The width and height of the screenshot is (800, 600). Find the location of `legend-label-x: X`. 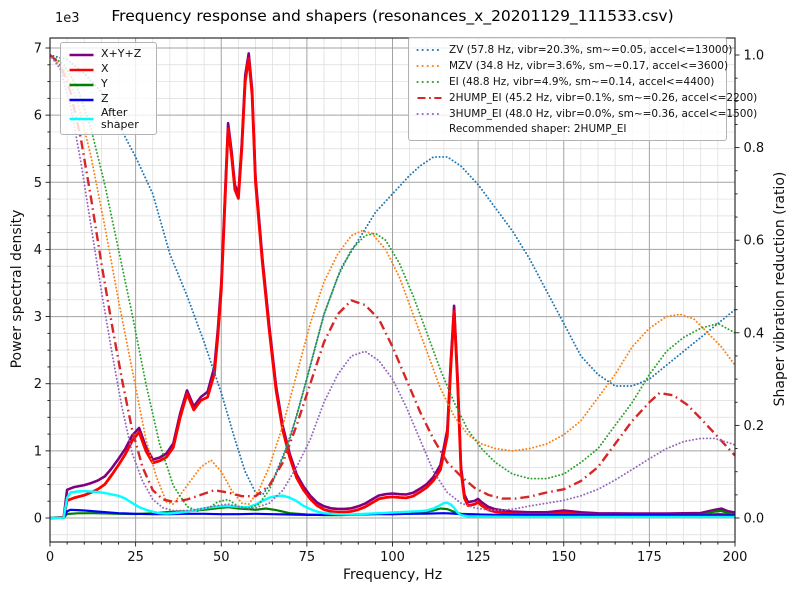

legend-label-x: X is located at coordinates (105, 69).